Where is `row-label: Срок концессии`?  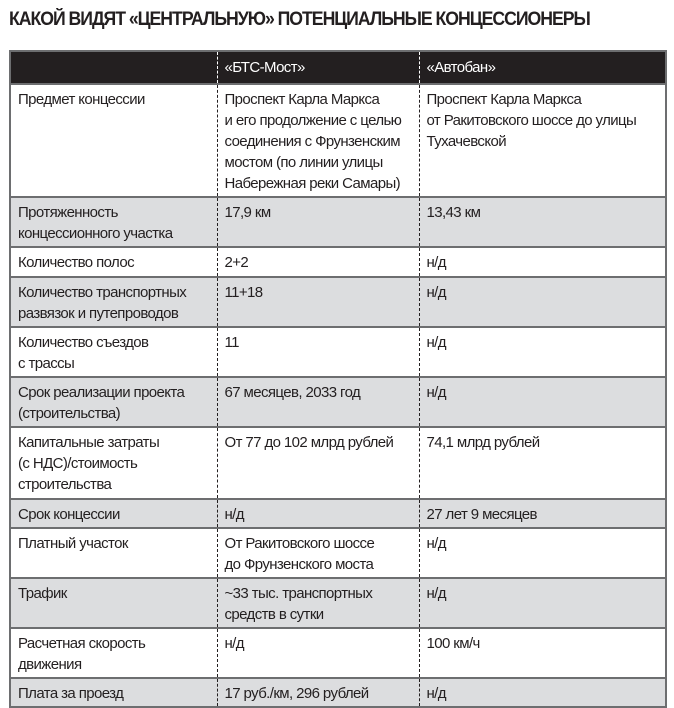 row-label: Срок концессии is located at coordinates (113, 513).